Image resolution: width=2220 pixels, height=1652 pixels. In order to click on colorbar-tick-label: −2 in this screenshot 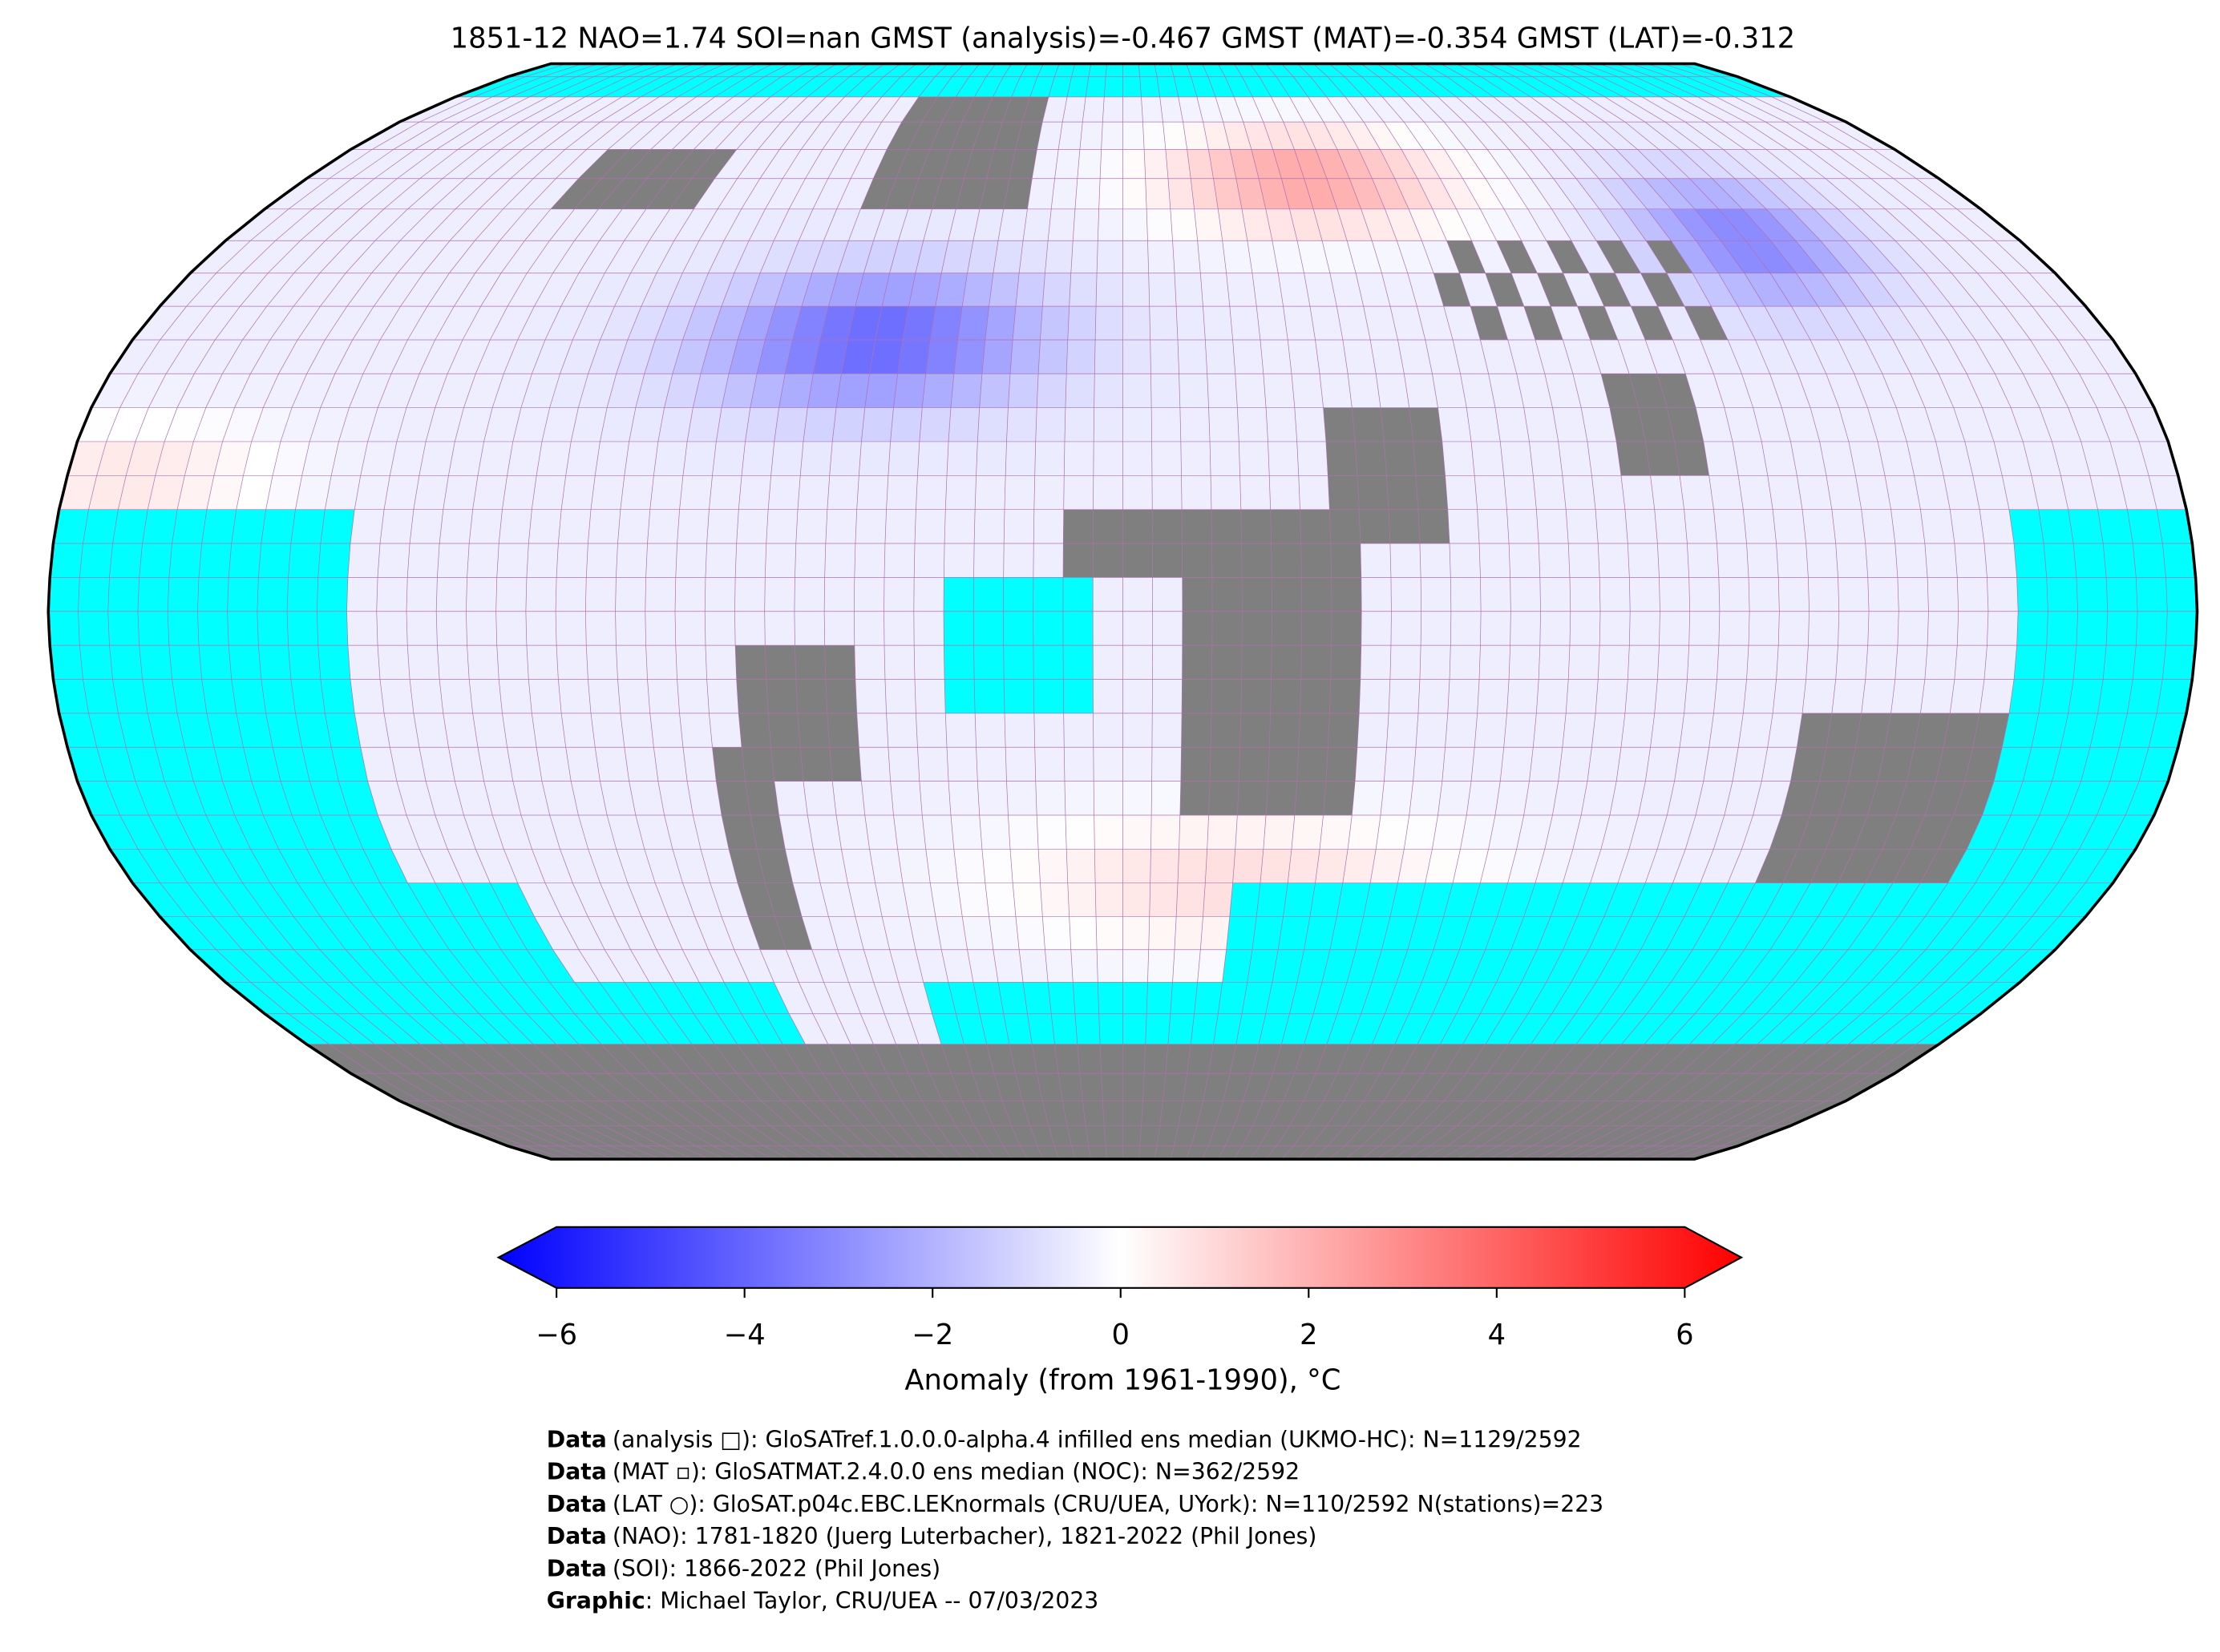, I will do `click(933, 1335)`.